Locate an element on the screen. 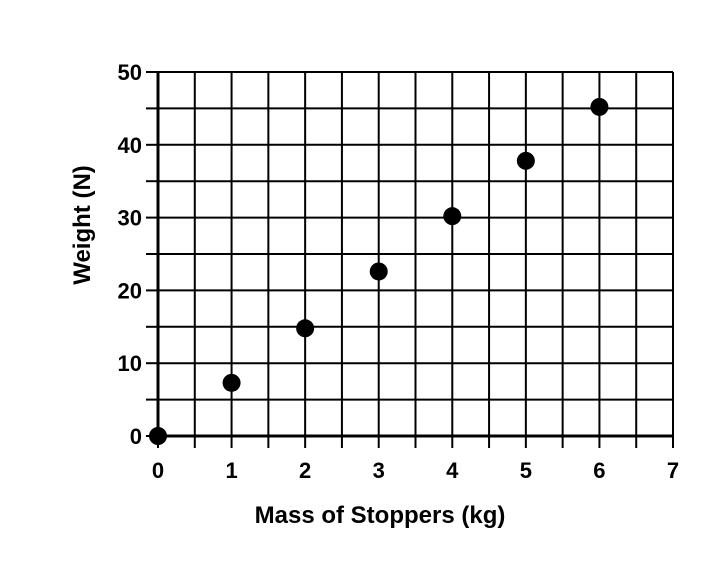  y-tick-label: 20 is located at coordinates (130, 290).